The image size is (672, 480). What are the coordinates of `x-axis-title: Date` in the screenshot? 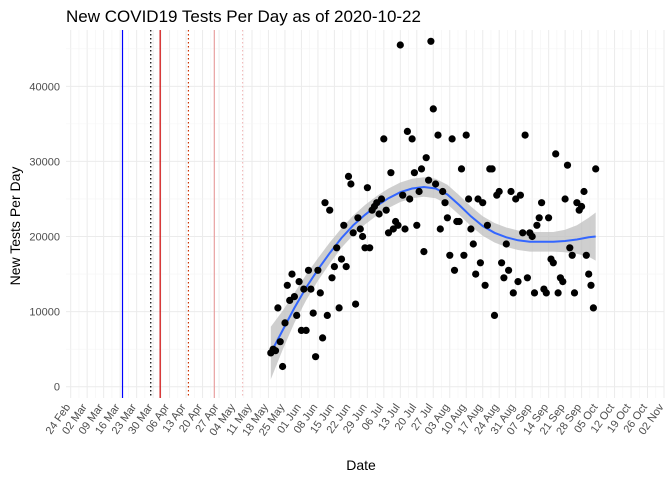 It's located at (361, 465).